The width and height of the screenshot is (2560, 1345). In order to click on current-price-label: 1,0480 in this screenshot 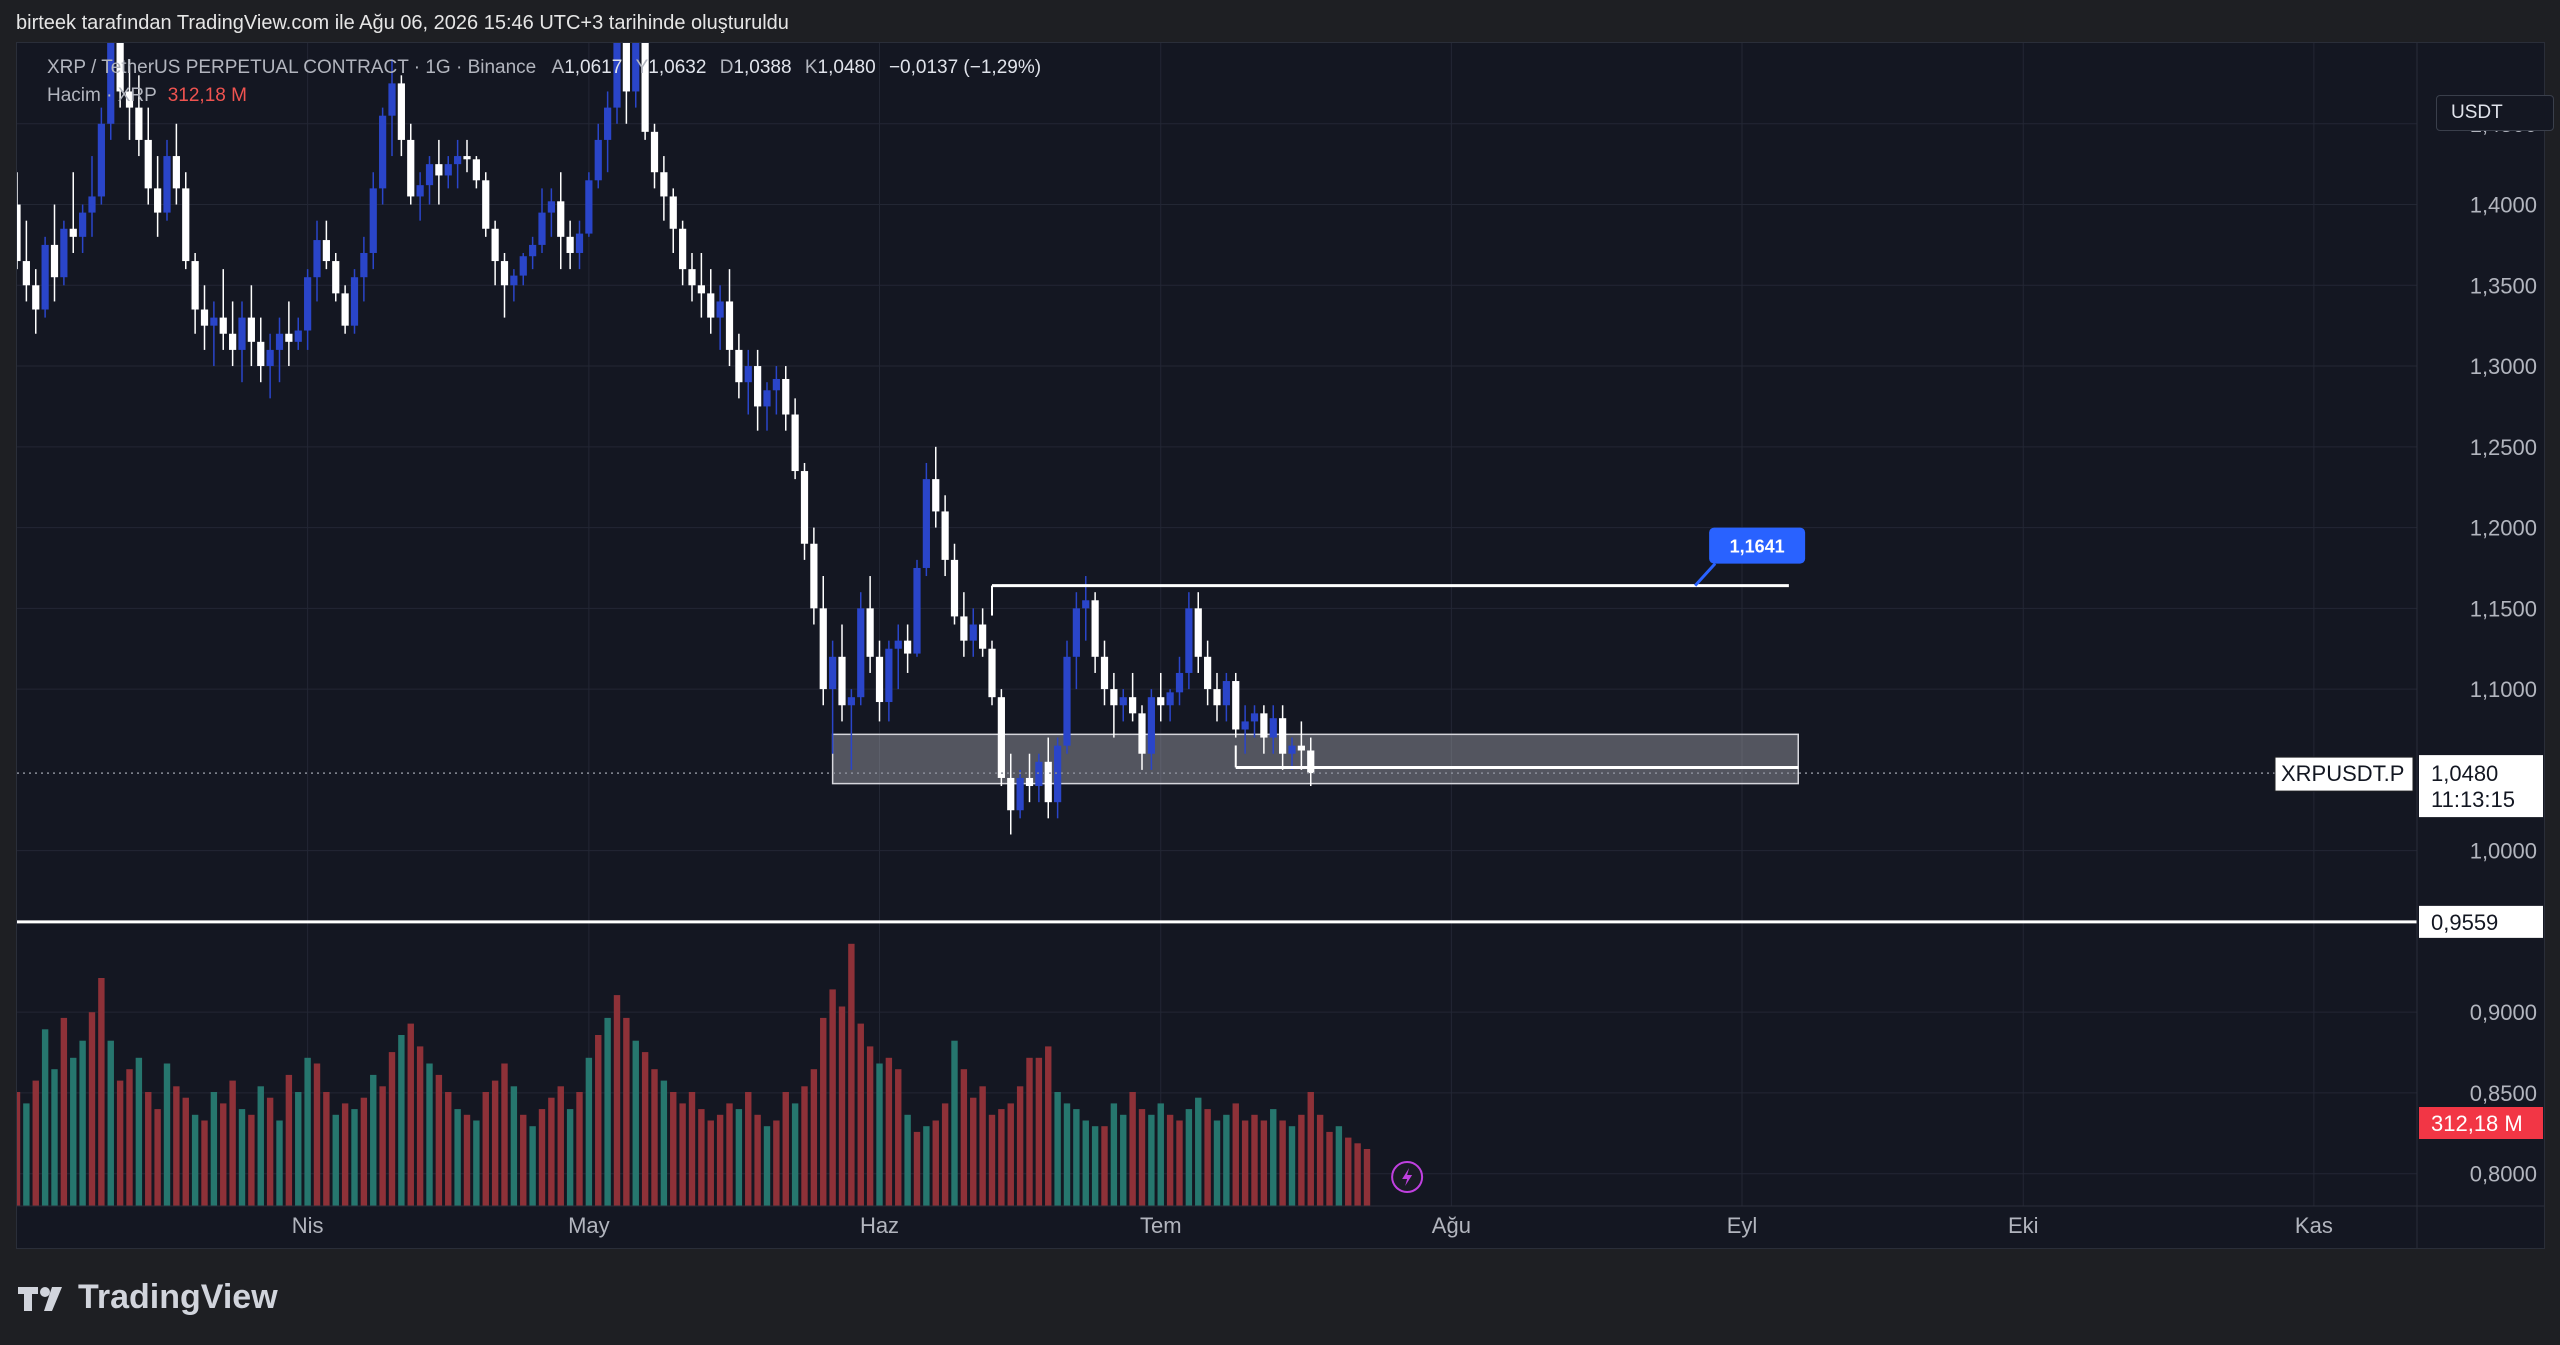, I will do `click(2464, 773)`.